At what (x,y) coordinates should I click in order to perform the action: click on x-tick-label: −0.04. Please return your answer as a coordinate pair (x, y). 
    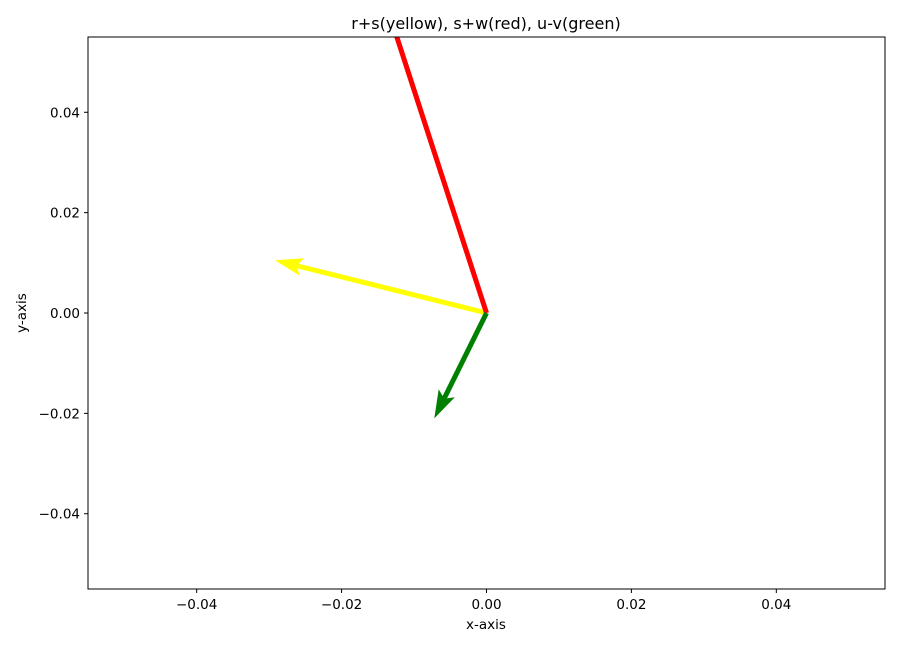
    Looking at the image, I should click on (196, 605).